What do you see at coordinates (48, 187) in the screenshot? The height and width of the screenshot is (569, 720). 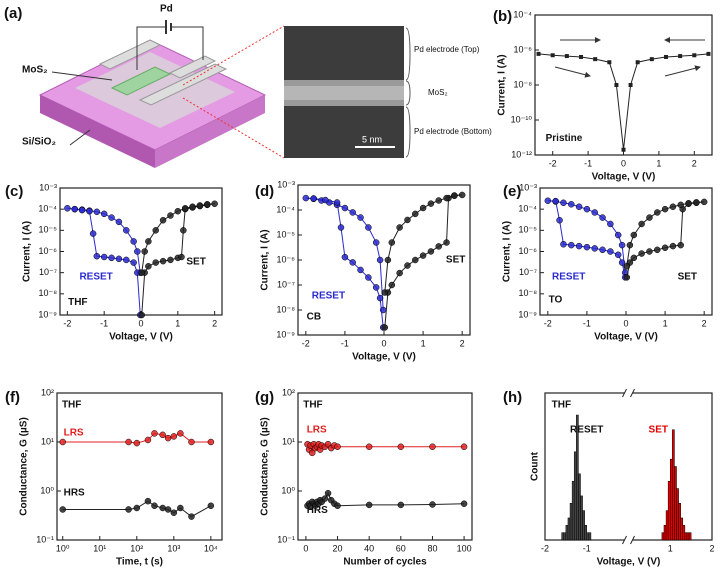 I see `y-tick-label: 10⁻³` at bounding box center [48, 187].